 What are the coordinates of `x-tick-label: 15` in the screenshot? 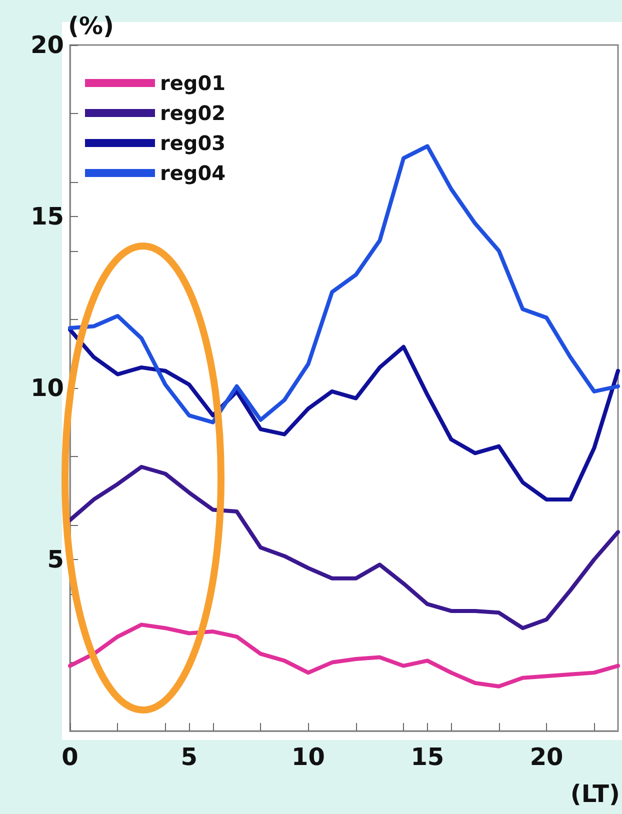 It's located at (427, 757).